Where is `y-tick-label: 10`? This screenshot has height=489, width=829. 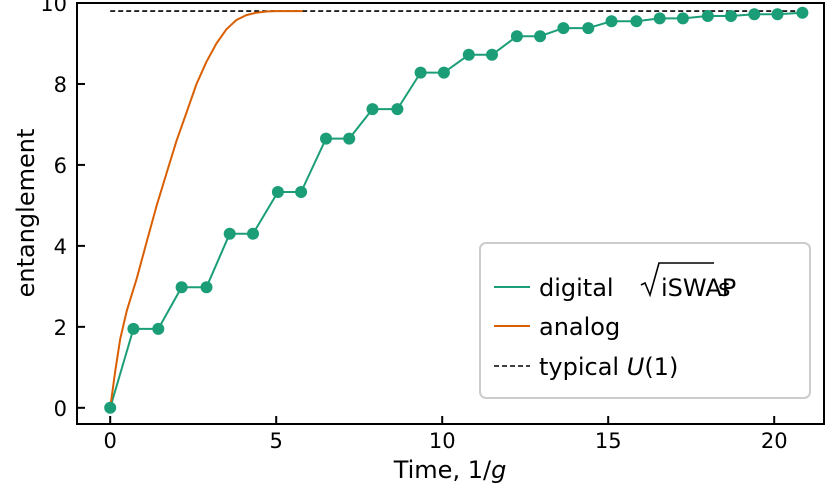
y-tick-label: 10 is located at coordinates (53, 8).